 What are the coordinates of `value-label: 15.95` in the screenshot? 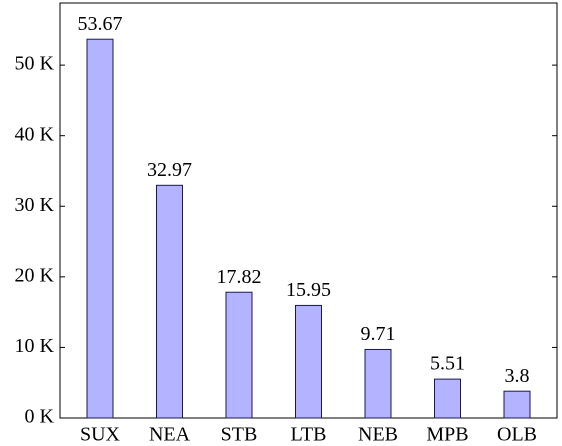 It's located at (308, 290).